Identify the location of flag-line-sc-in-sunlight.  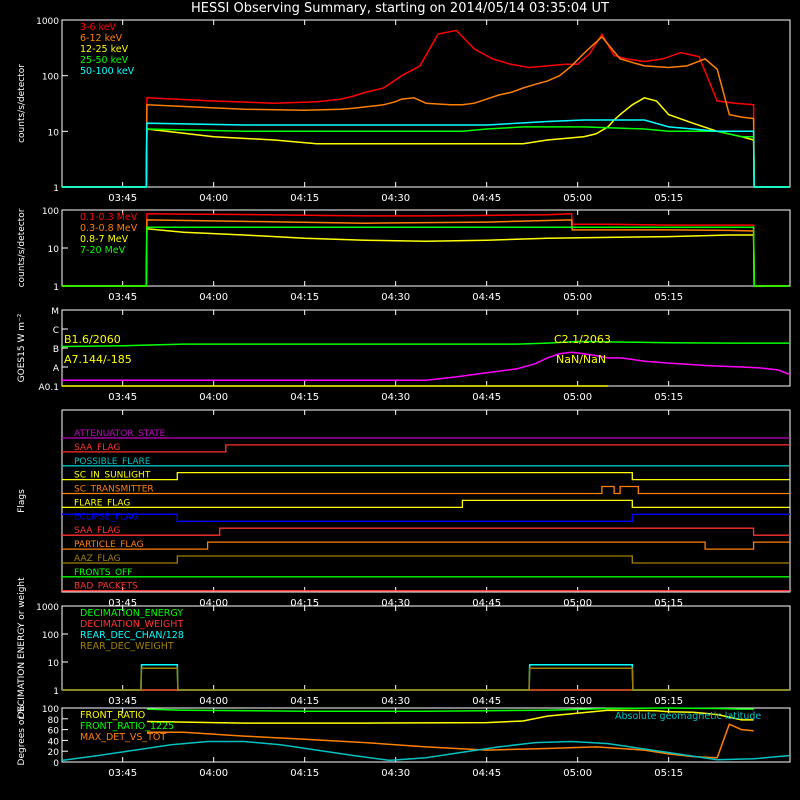
(426, 476).